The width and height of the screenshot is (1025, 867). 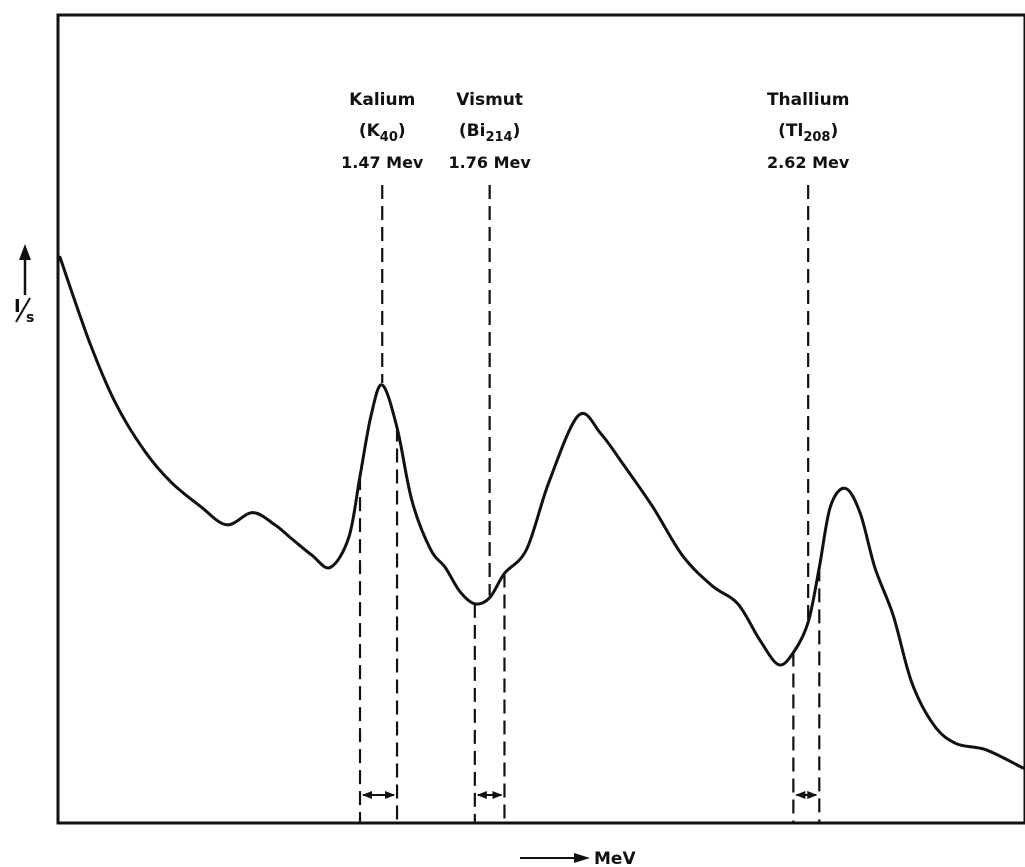 What do you see at coordinates (489, 100) in the screenshot?
I see `peak-element-label: Vismut` at bounding box center [489, 100].